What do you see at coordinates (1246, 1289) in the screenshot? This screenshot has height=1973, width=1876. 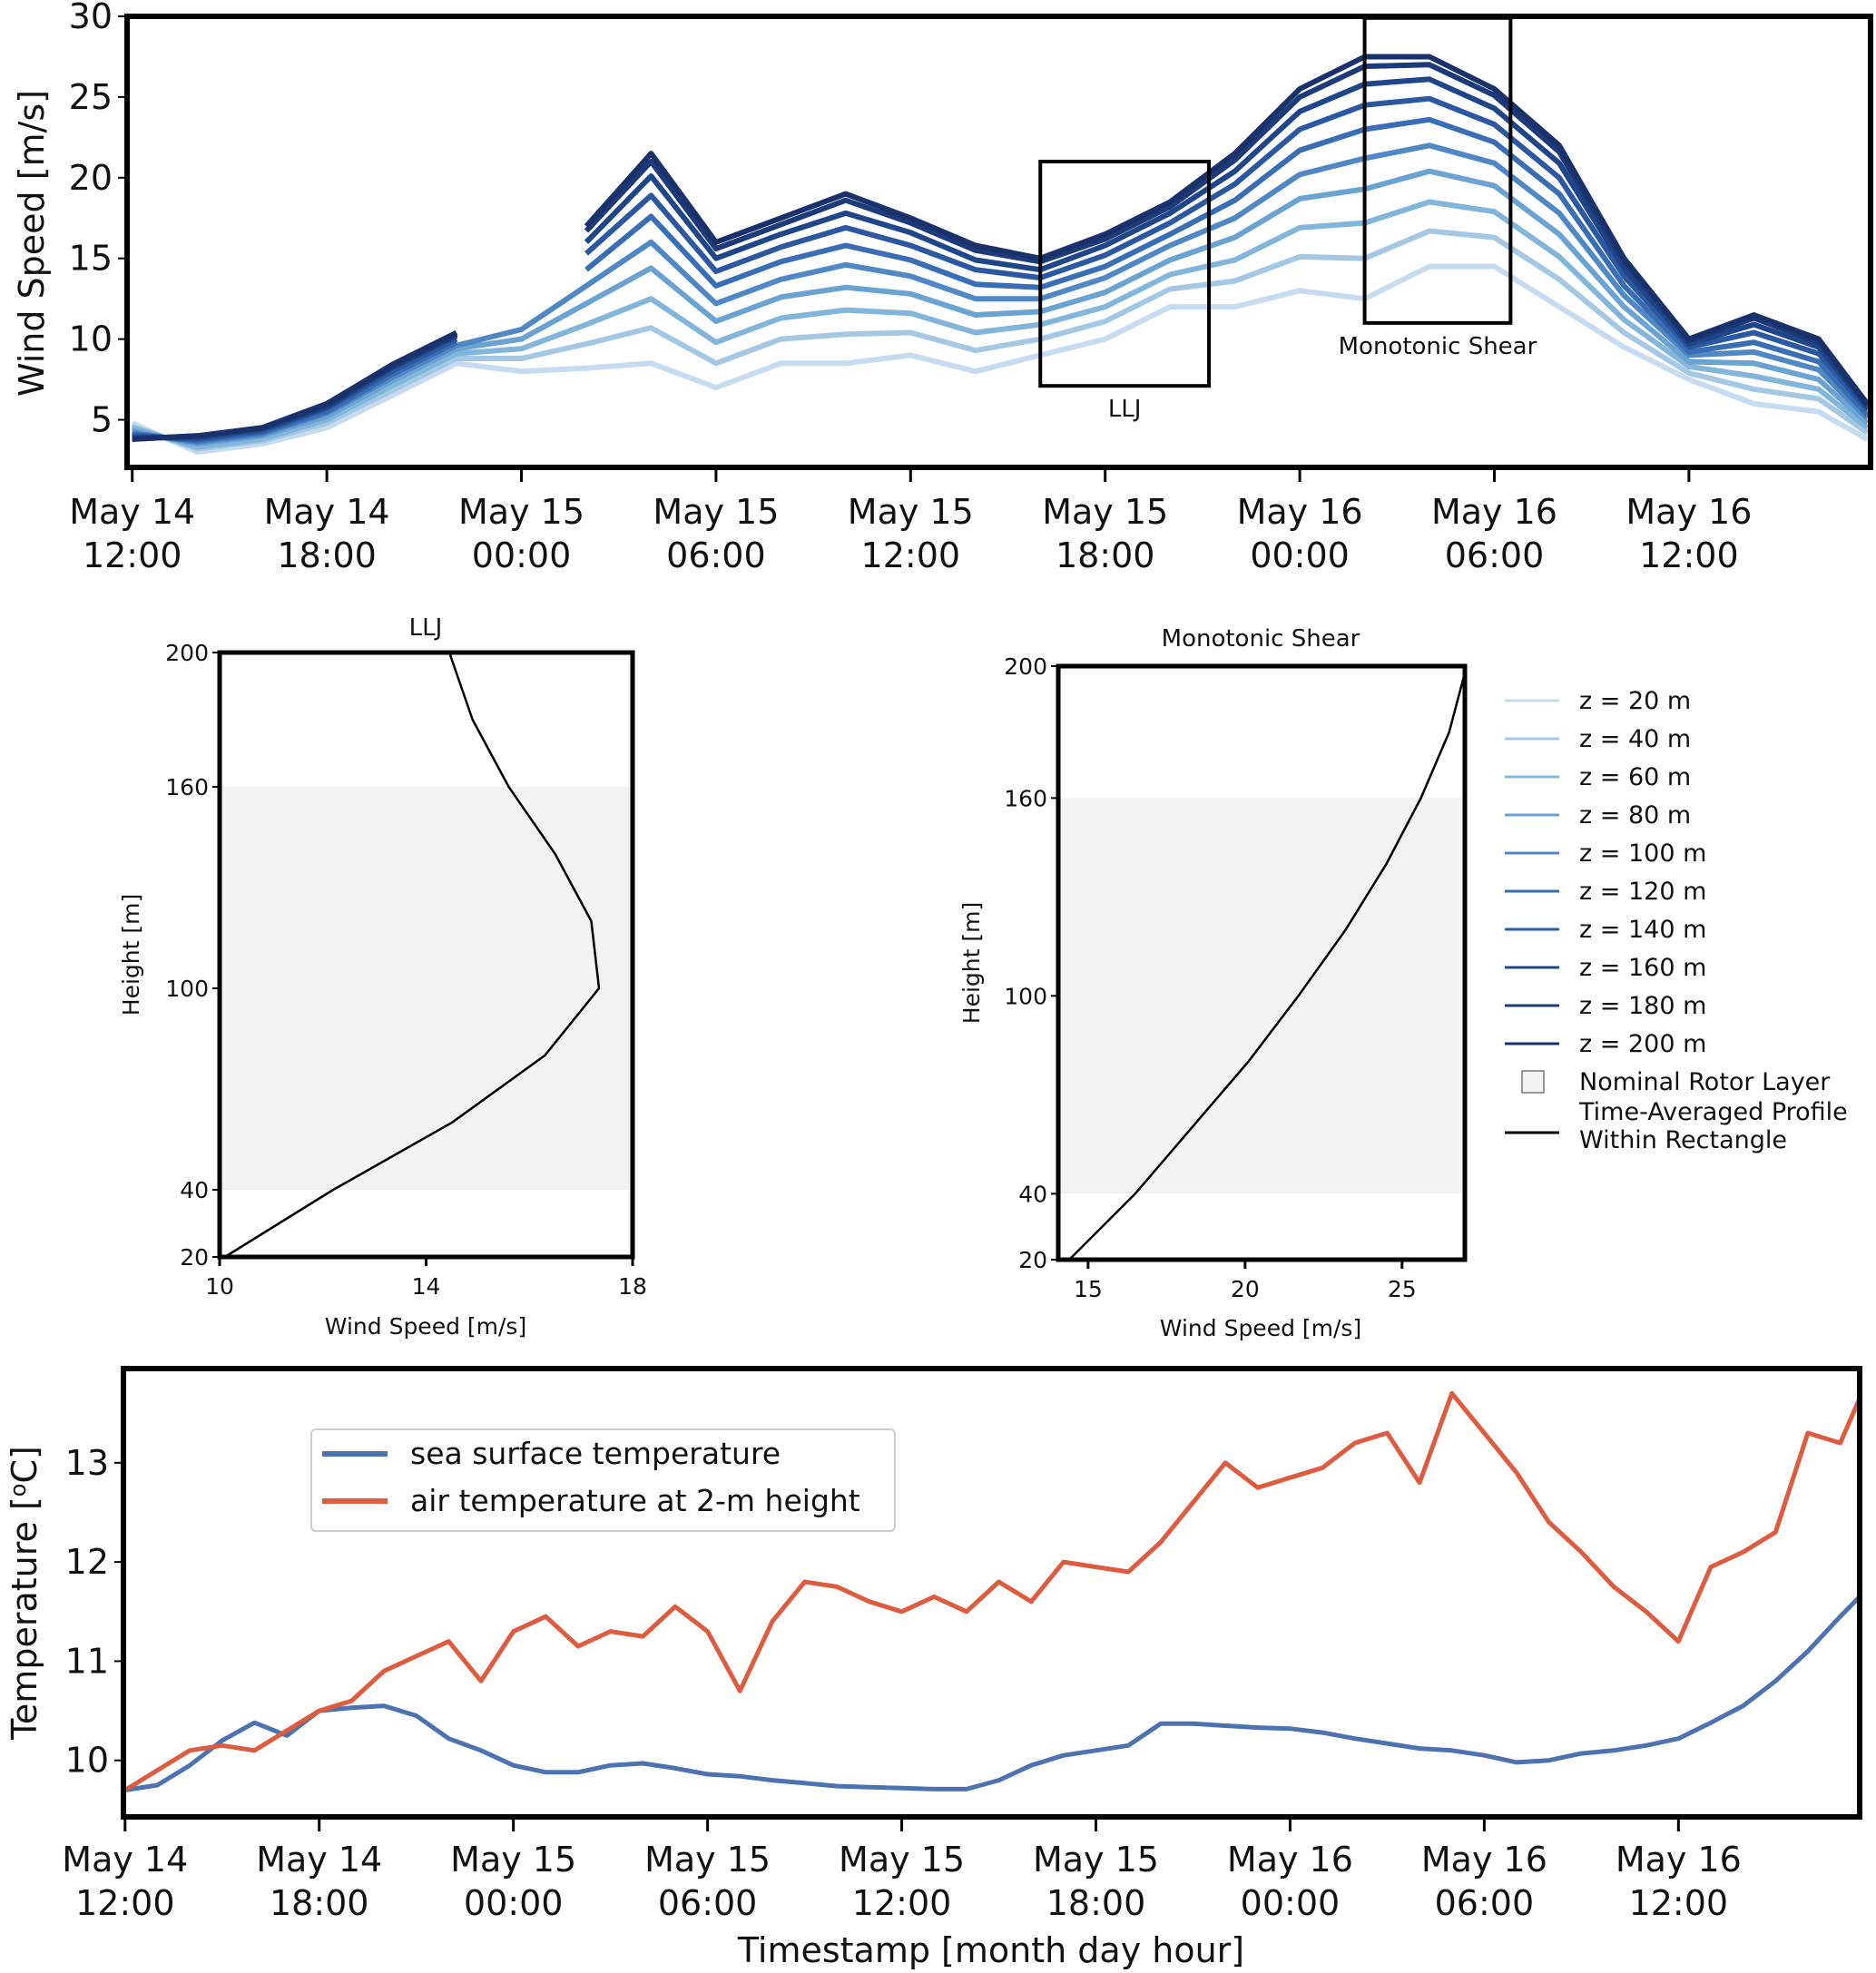 I see `x-tick-label: 20` at bounding box center [1246, 1289].